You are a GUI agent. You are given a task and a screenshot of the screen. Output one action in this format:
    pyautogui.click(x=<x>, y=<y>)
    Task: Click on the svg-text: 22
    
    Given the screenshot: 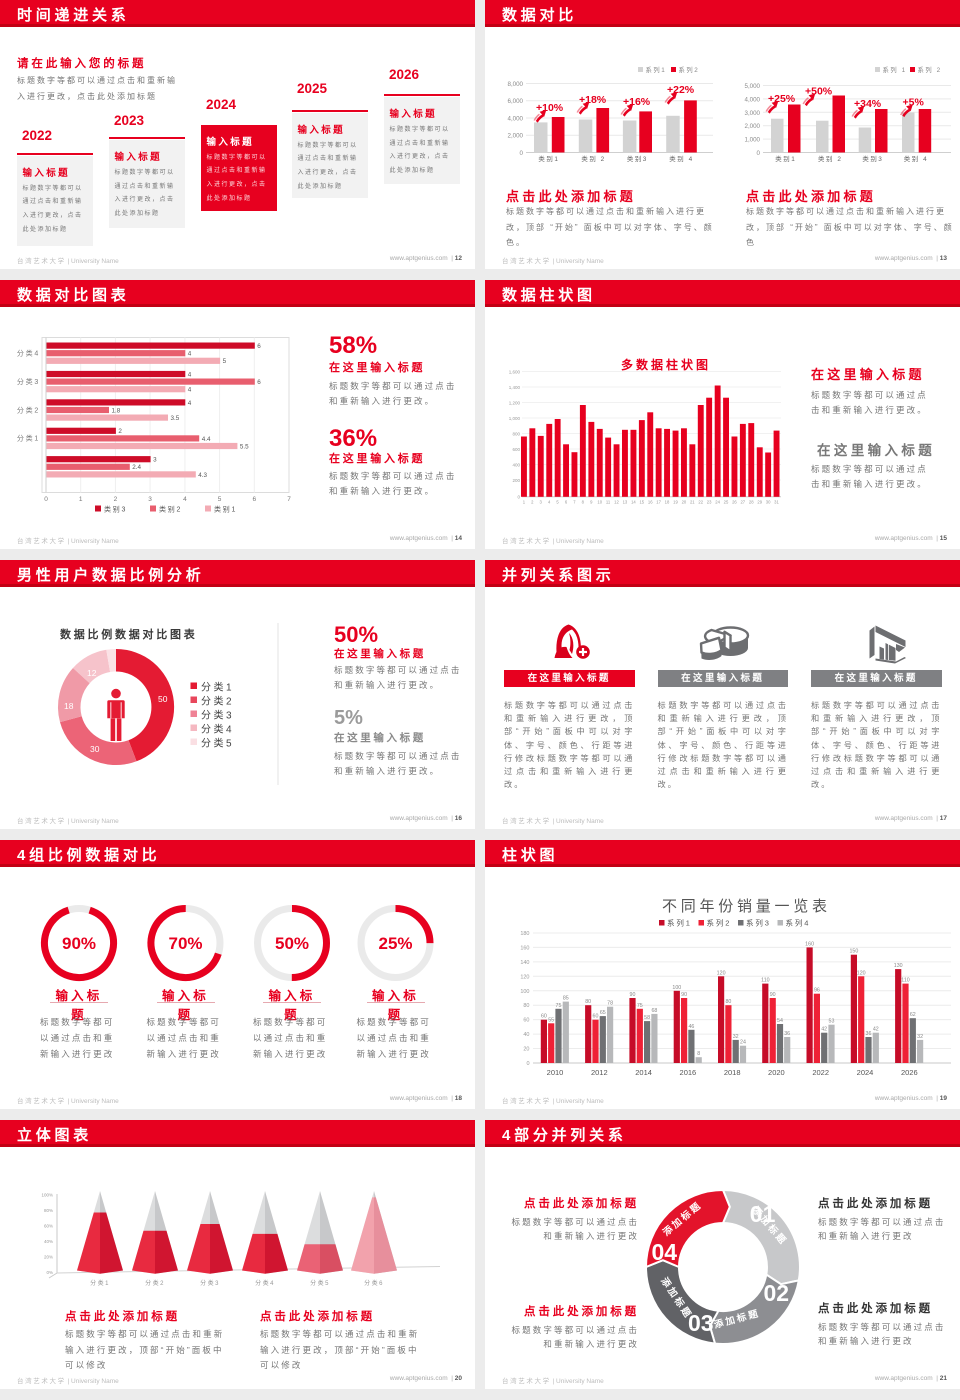 What is the action you would take?
    pyautogui.click(x=700, y=502)
    